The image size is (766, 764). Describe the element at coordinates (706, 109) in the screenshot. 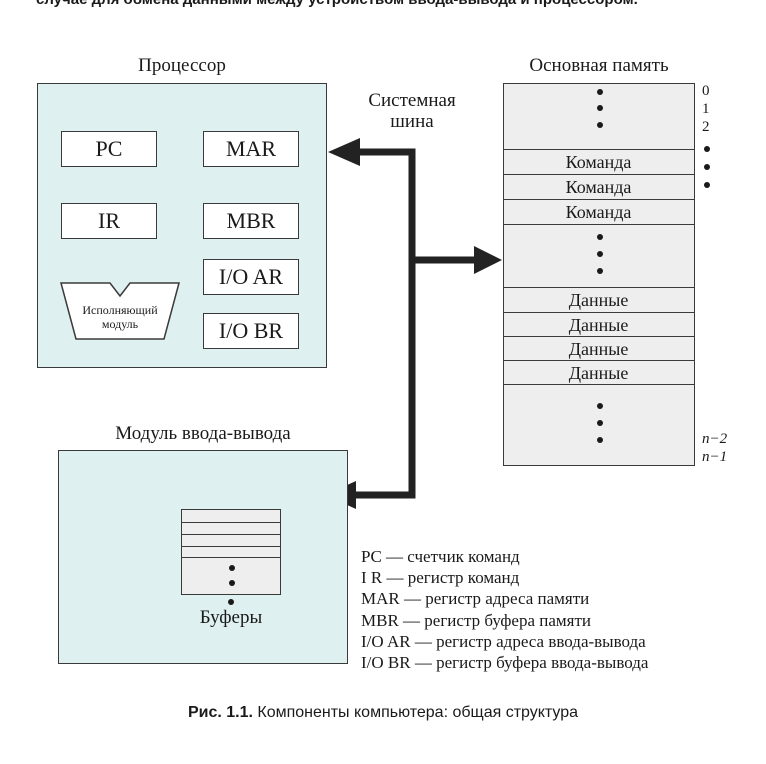

I see `address-1: 1` at that location.